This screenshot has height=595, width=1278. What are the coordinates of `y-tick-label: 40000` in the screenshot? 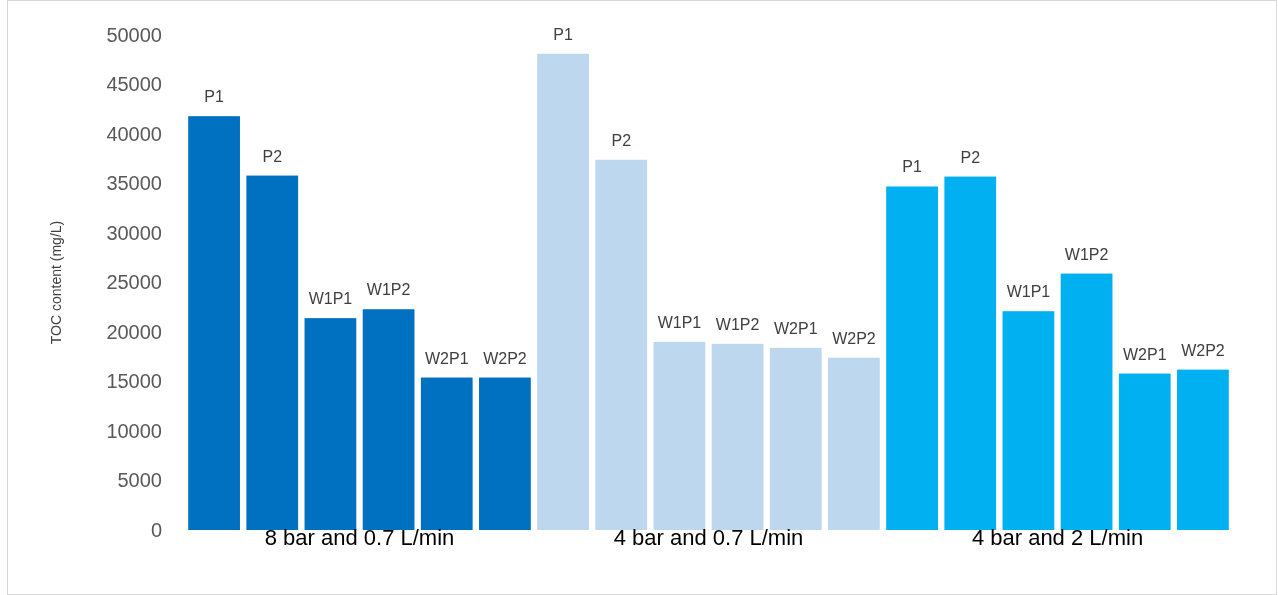 It's located at (134, 133).